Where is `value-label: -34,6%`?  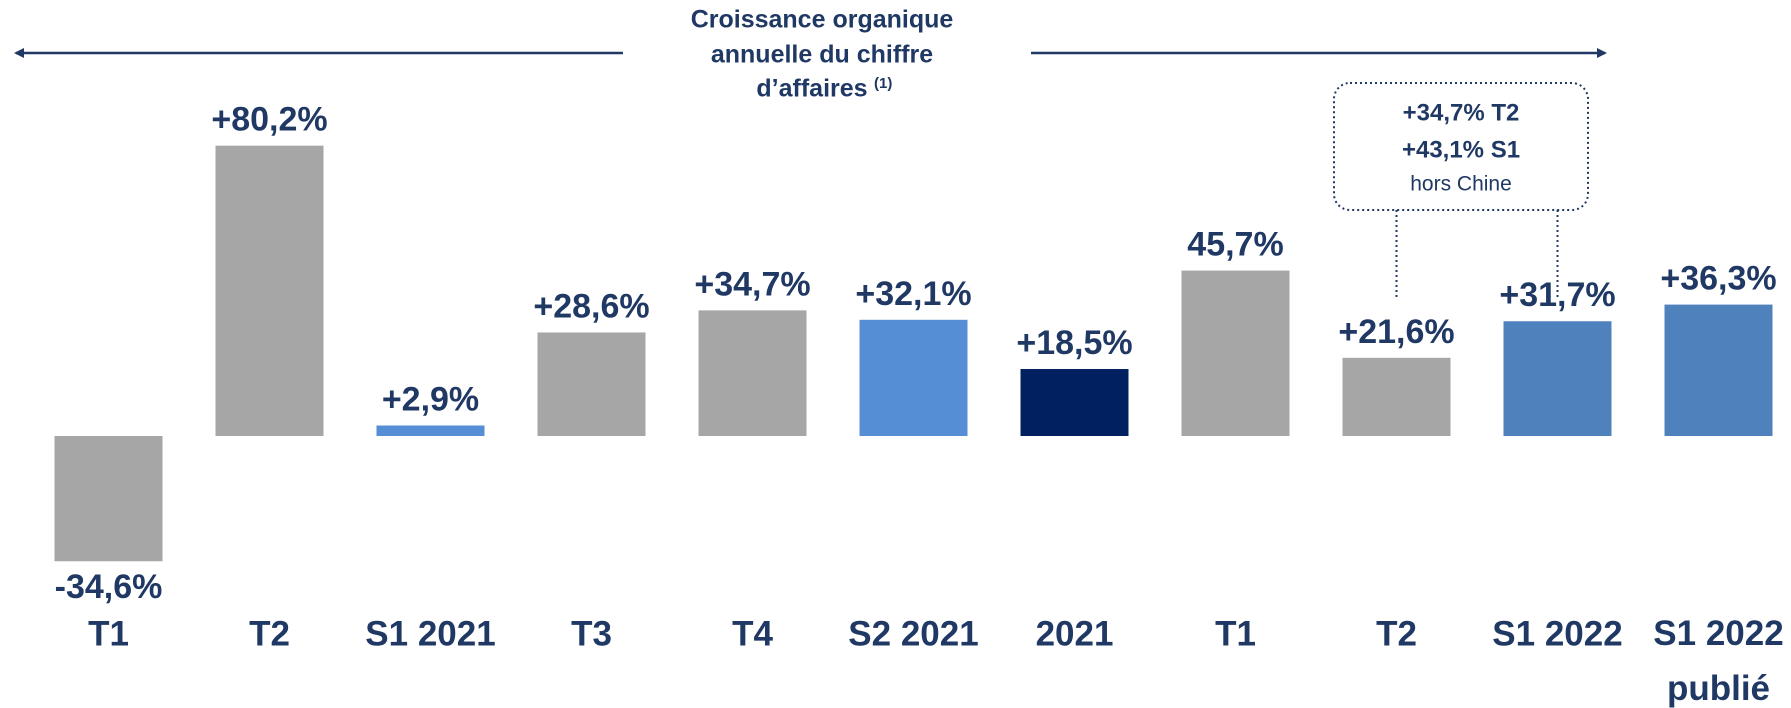
value-label: -34,6% is located at coordinates (109, 587).